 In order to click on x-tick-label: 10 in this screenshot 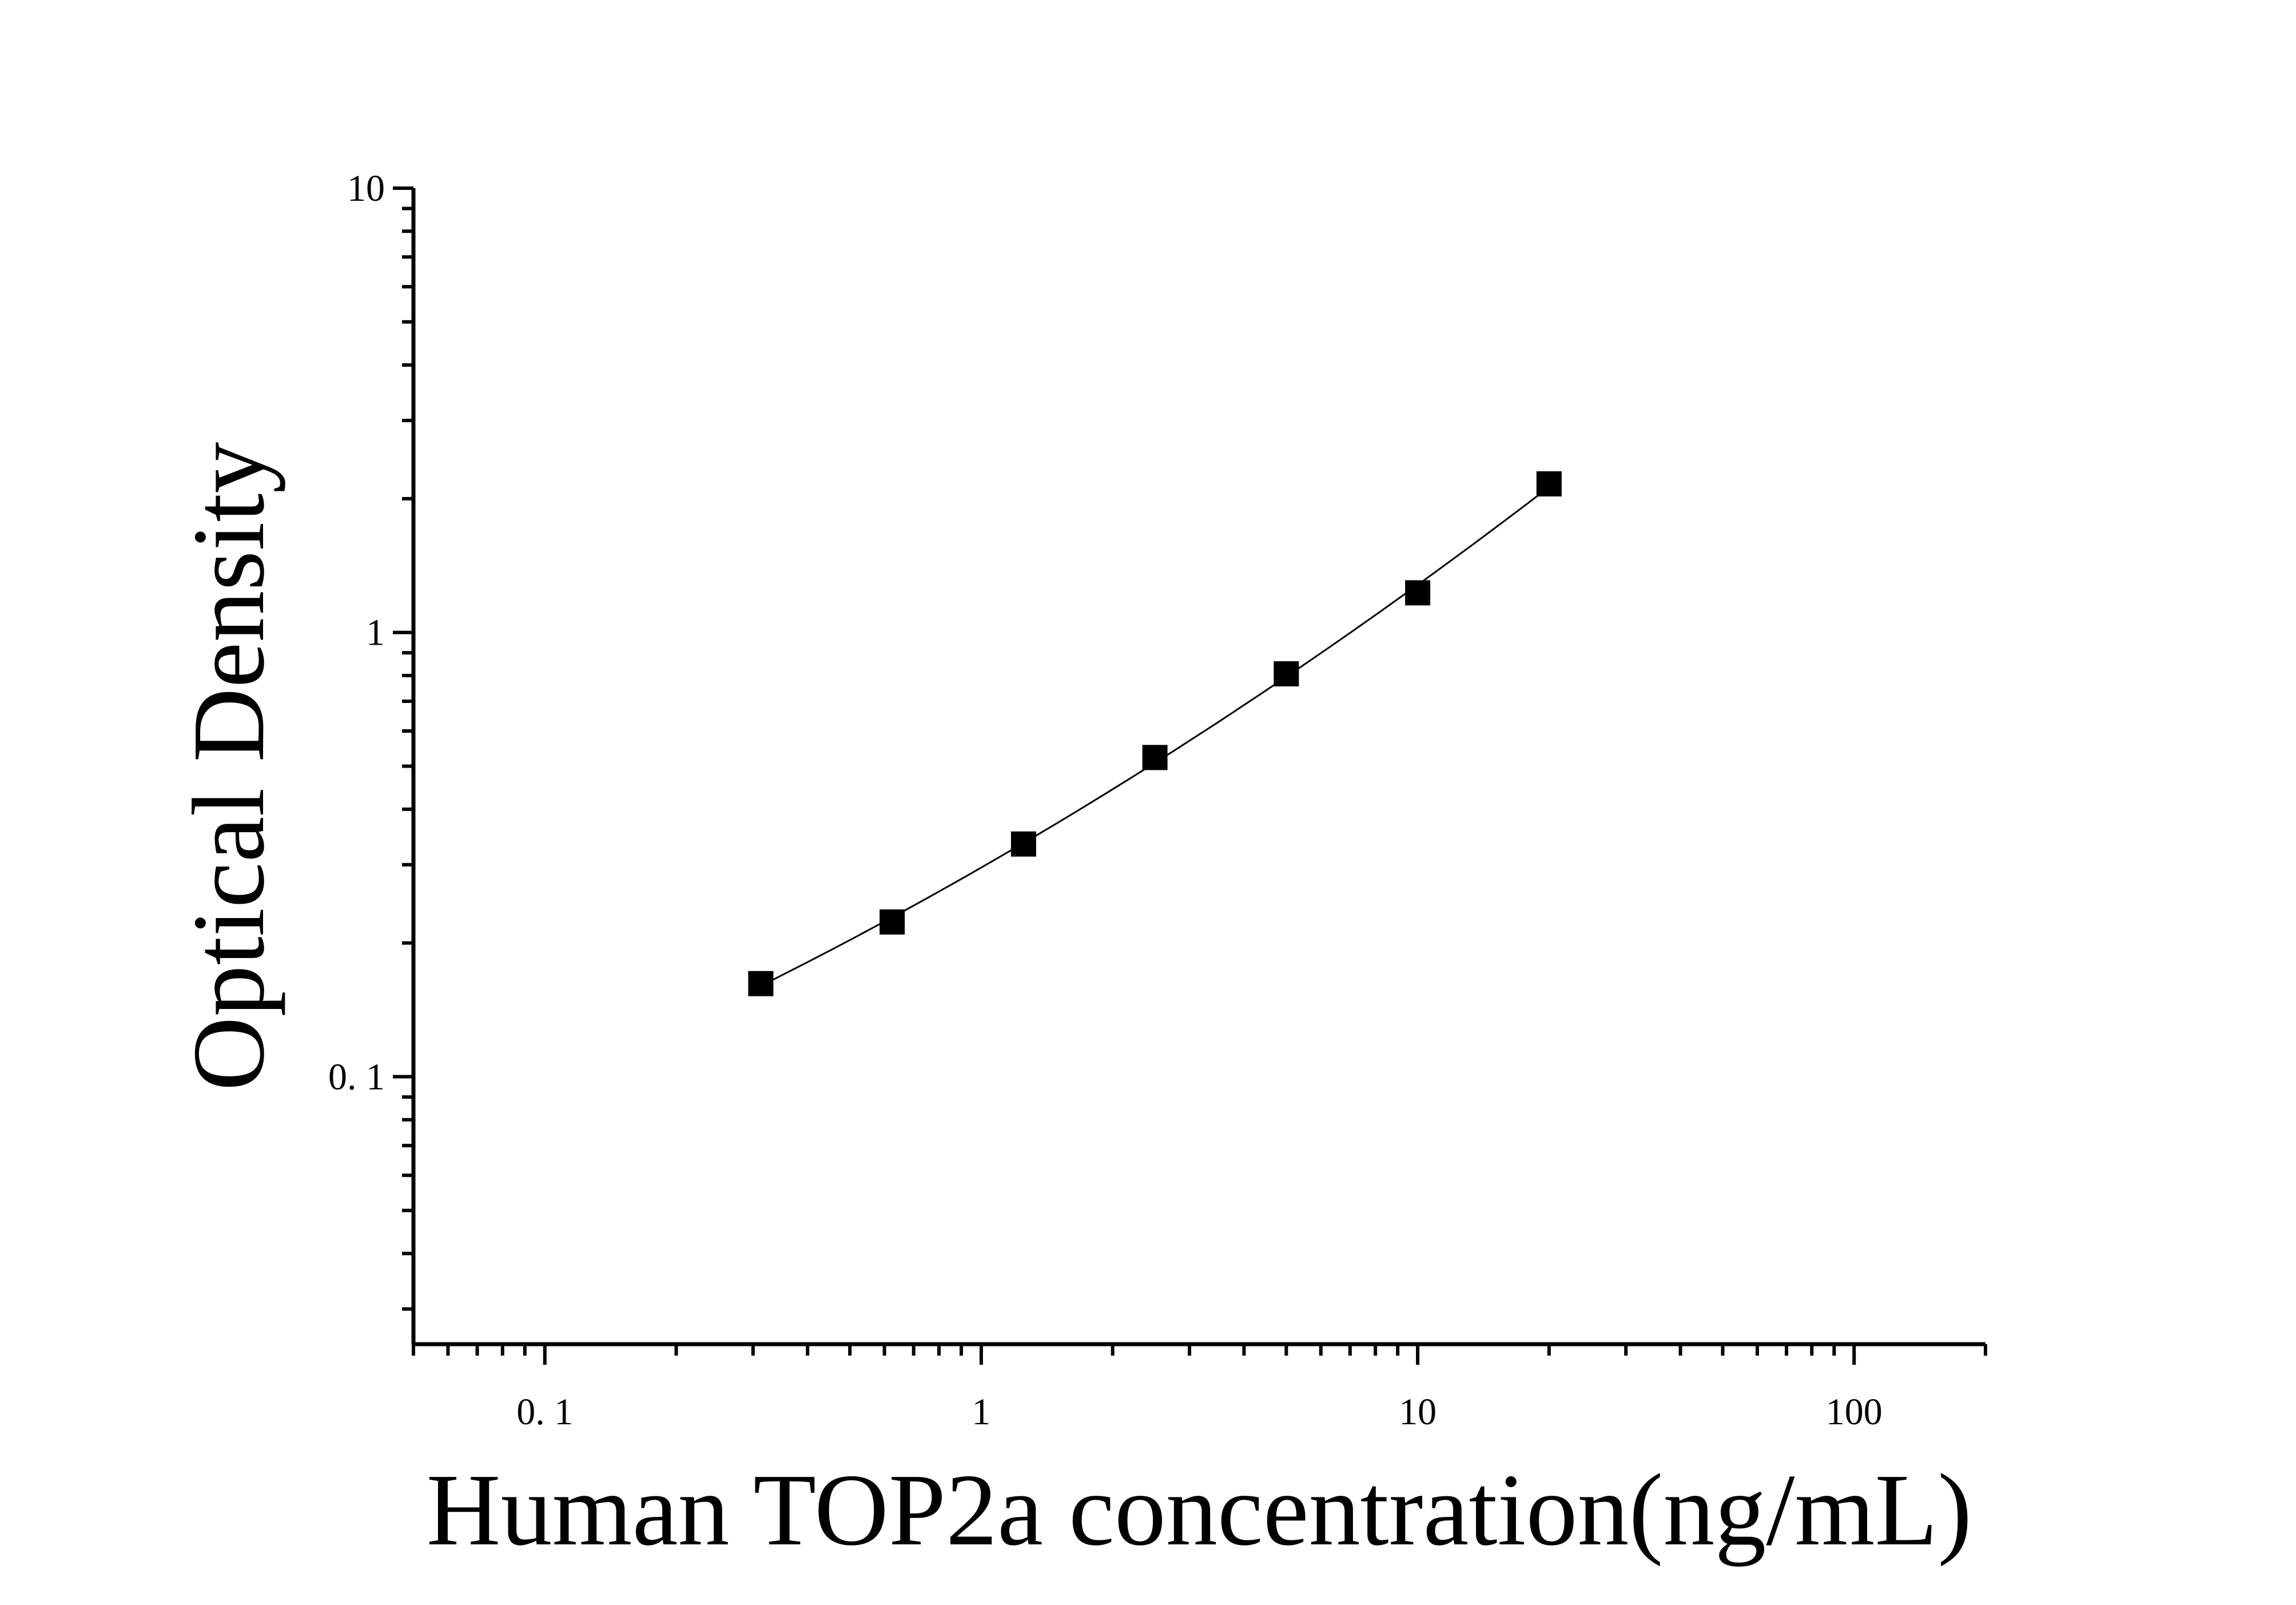, I will do `click(1418, 1412)`.